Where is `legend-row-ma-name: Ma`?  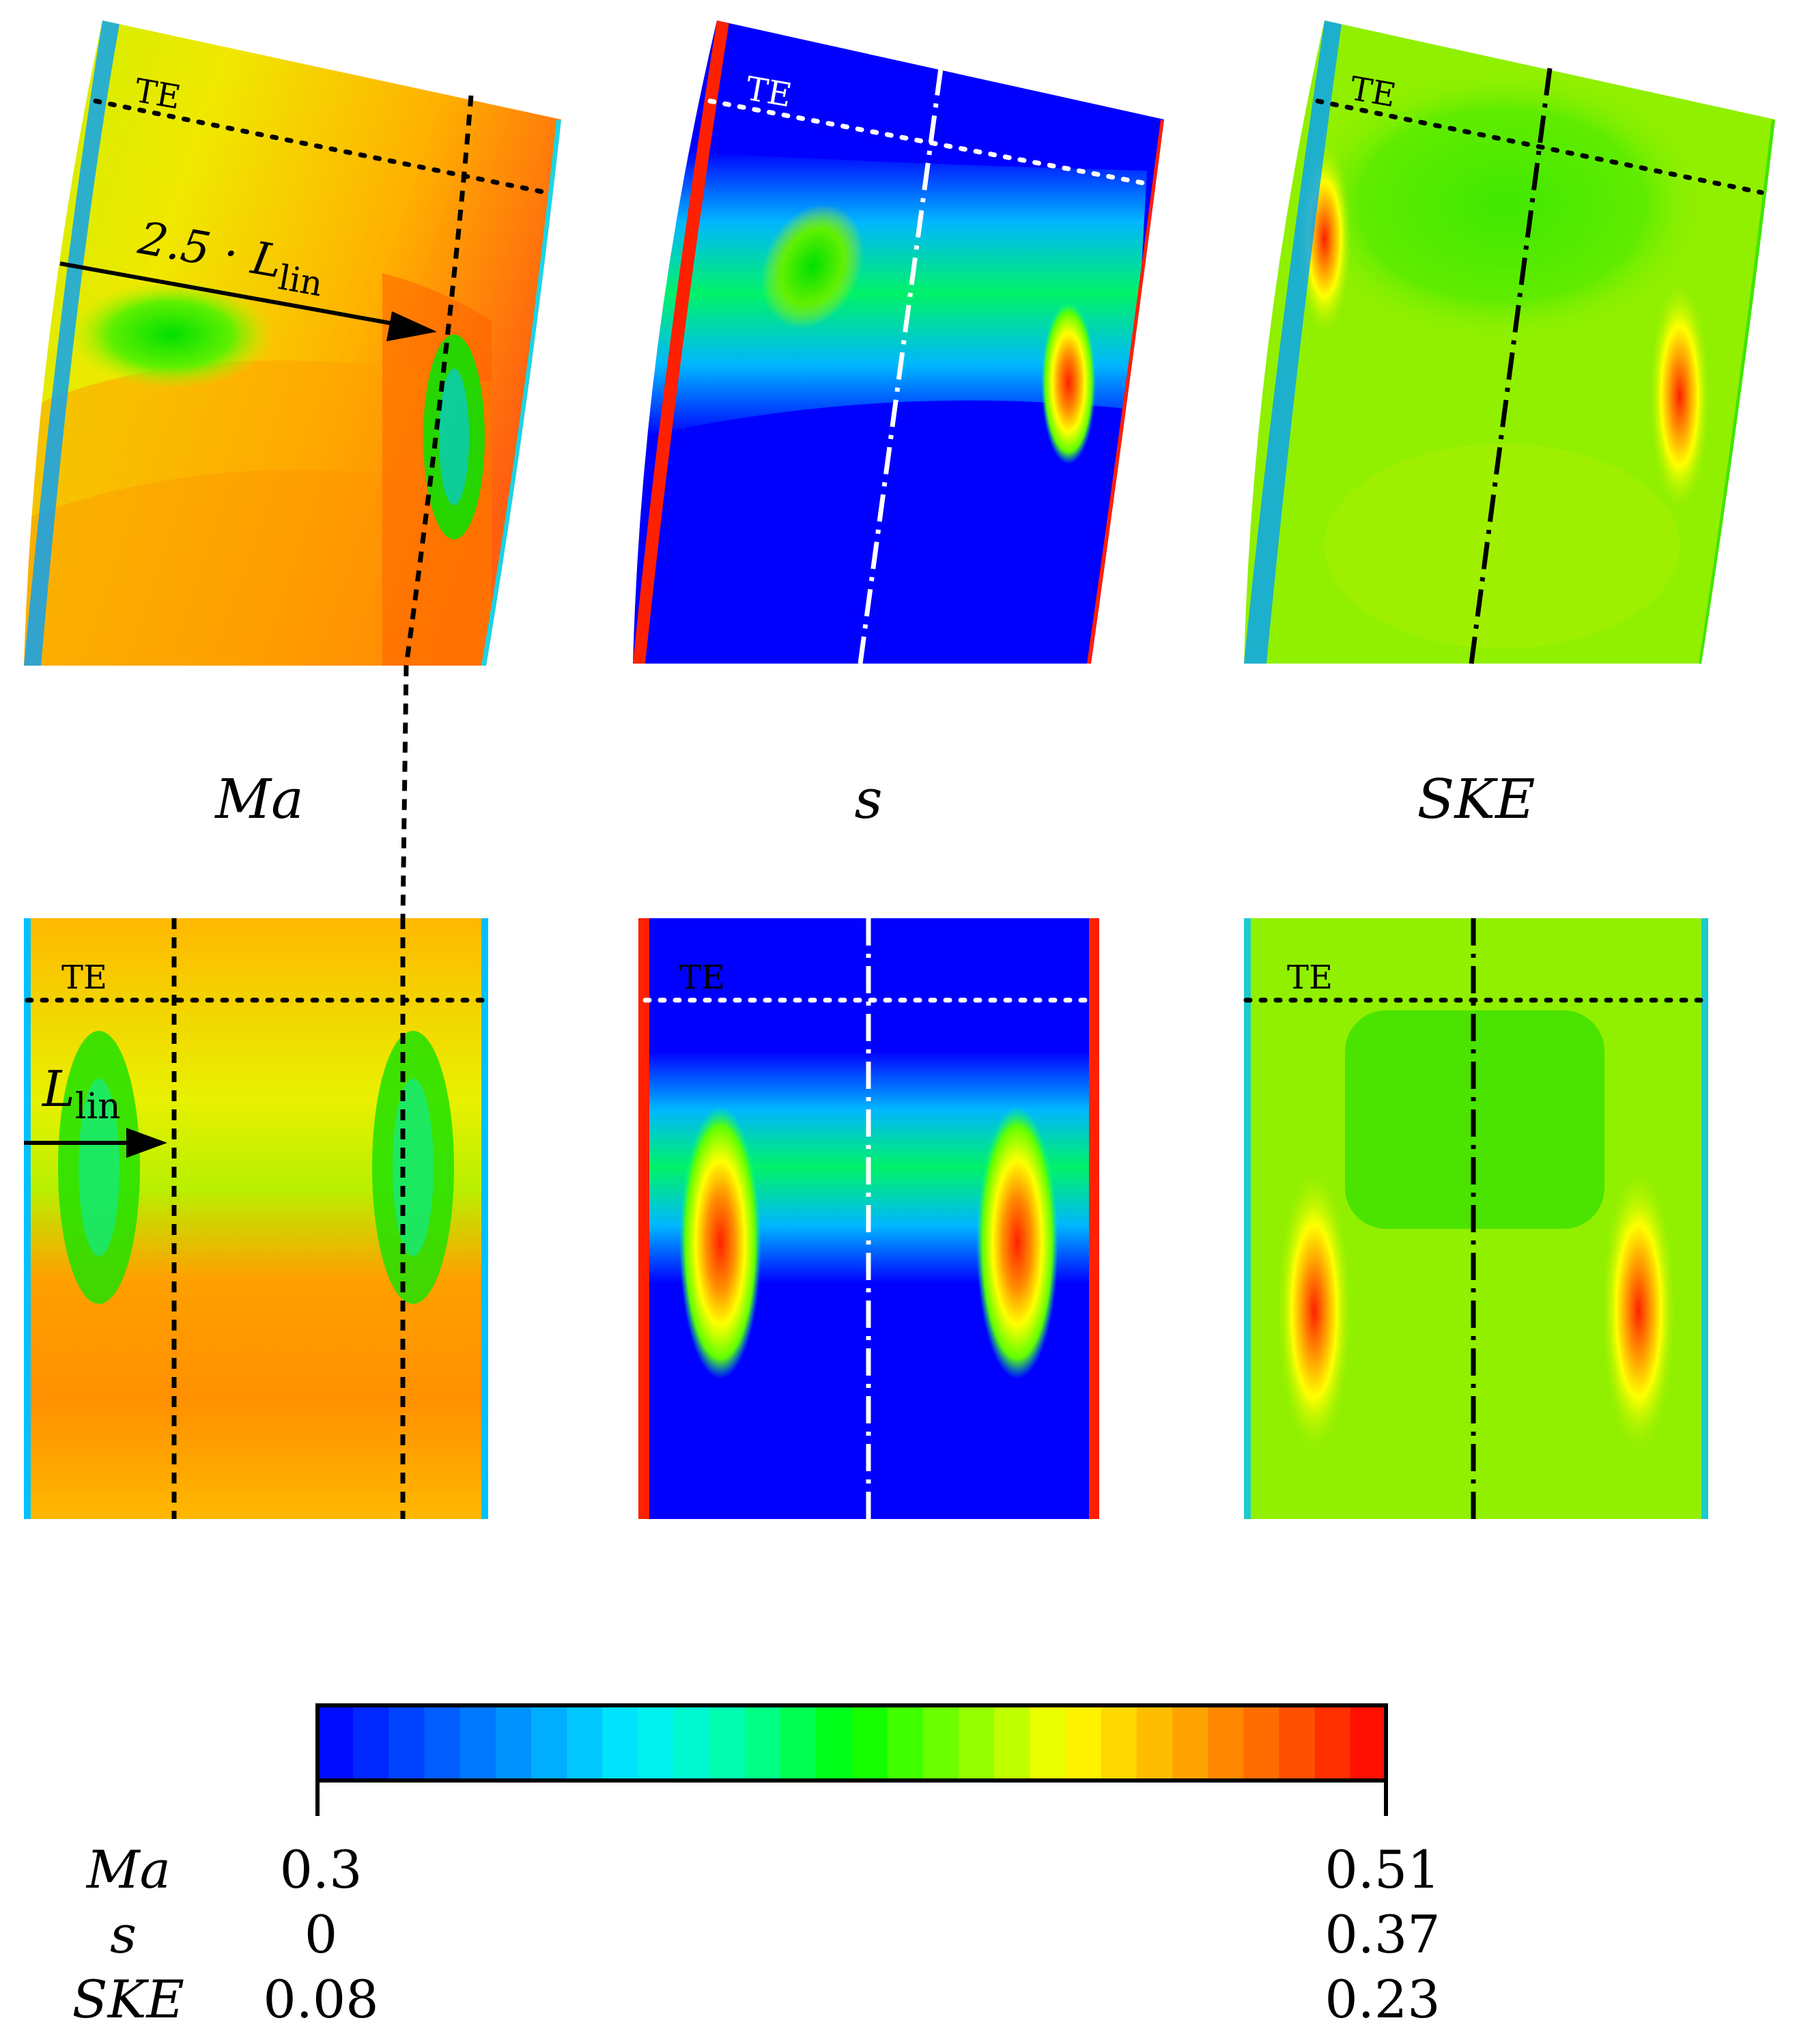
legend-row-ma-name: Ma is located at coordinates (128, 1869).